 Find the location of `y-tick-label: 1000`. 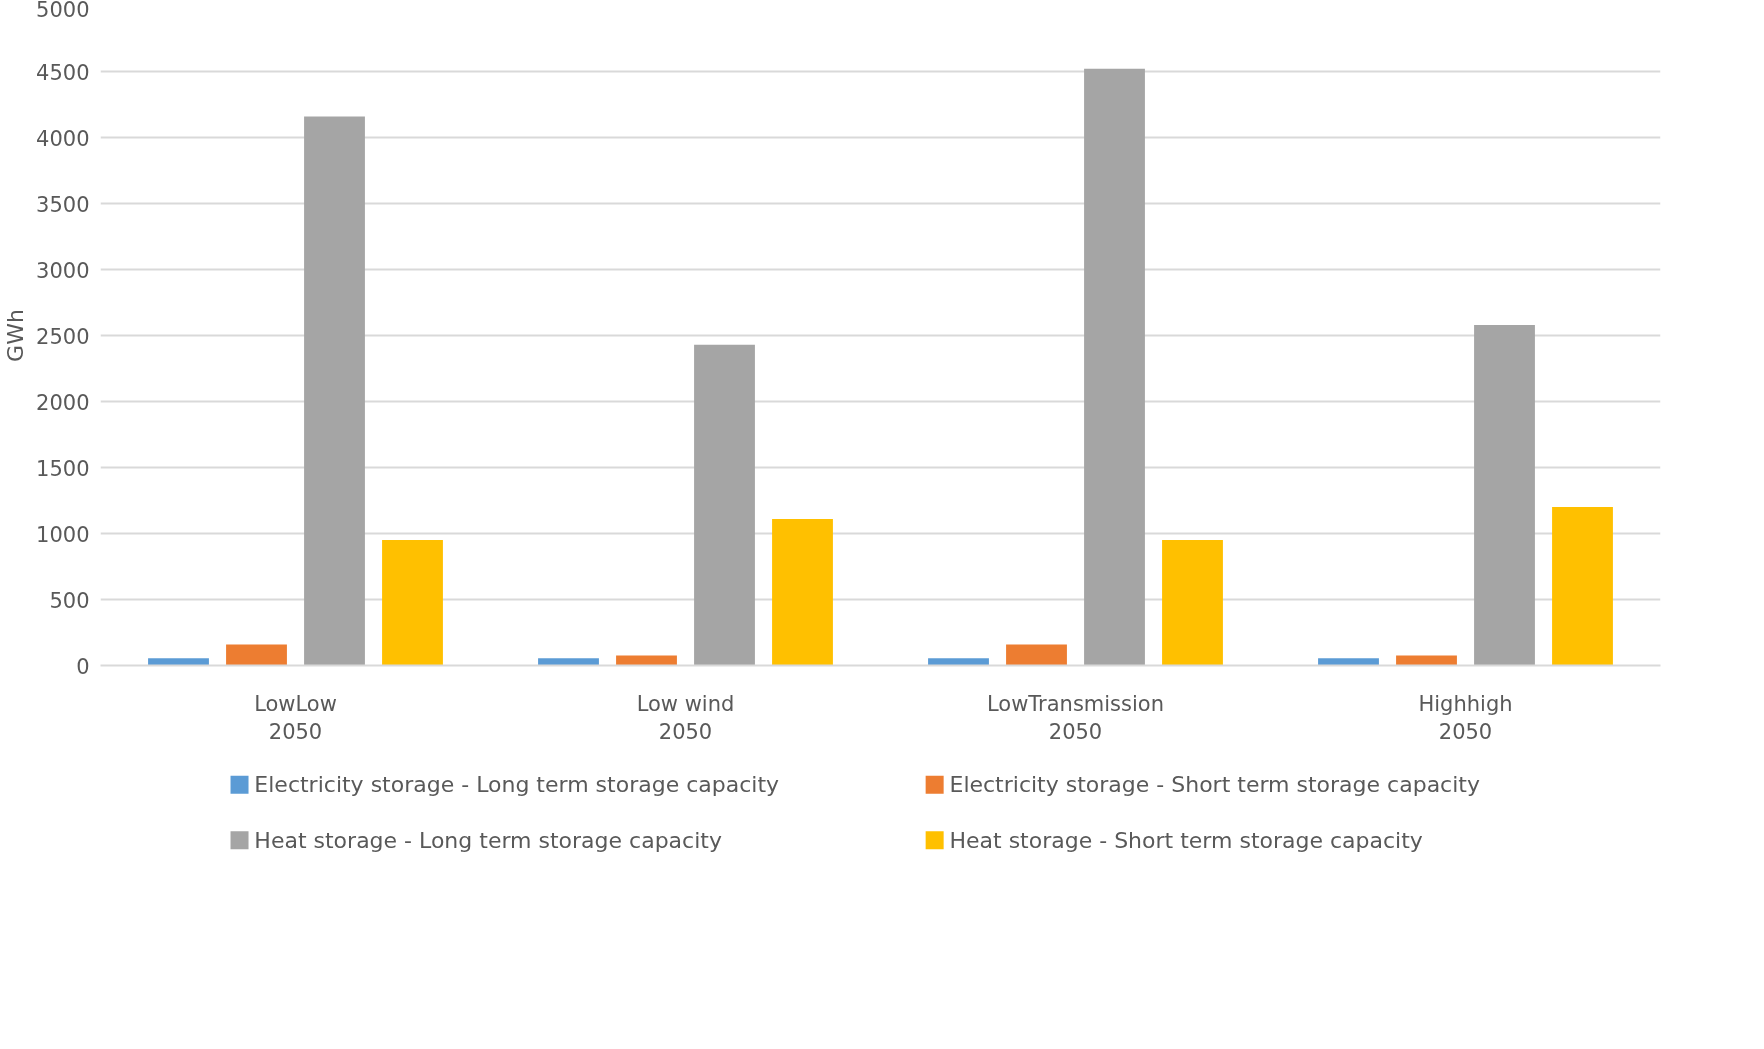

y-tick-label: 1000 is located at coordinates (63, 534).